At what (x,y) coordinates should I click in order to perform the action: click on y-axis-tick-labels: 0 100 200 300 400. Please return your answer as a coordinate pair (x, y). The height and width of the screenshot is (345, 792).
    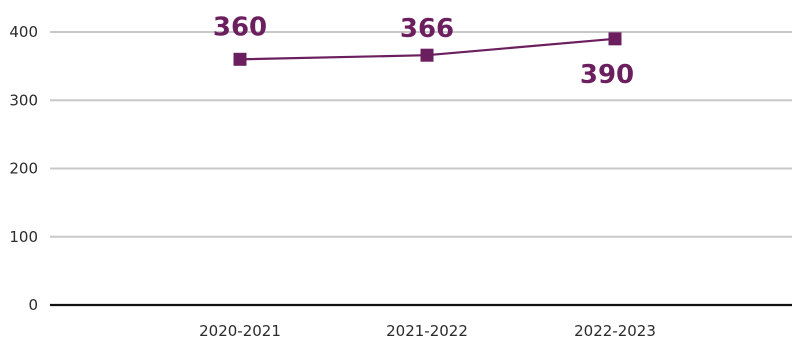
    Looking at the image, I should click on (23, 168).